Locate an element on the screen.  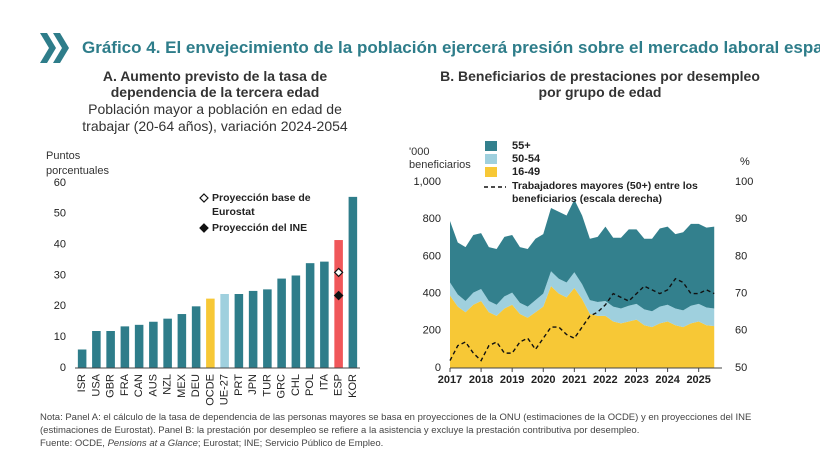
x-tick-label: 2024 is located at coordinates (667, 380).